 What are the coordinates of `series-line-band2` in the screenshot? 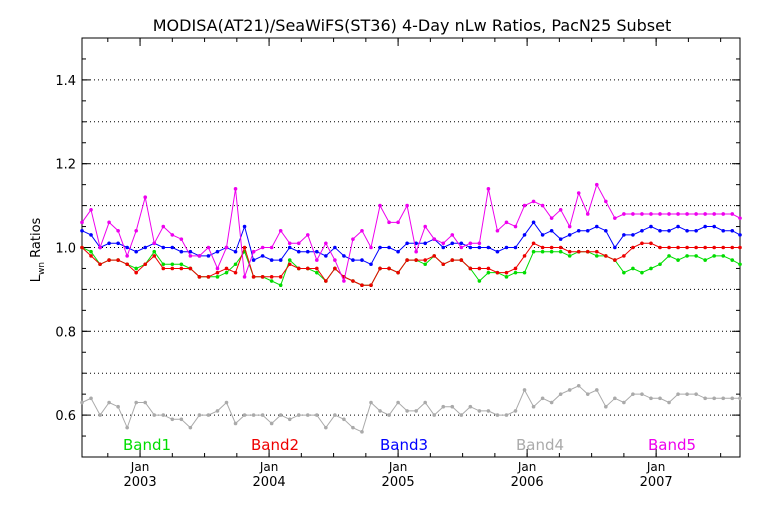 It's located at (410, 264).